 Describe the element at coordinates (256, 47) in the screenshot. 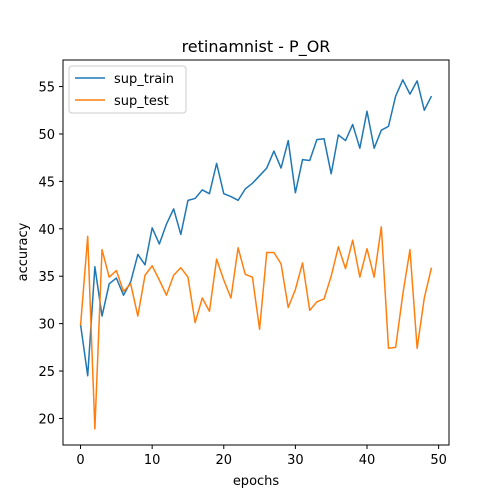

I see `chart-title: retinamnist - P_OR` at that location.